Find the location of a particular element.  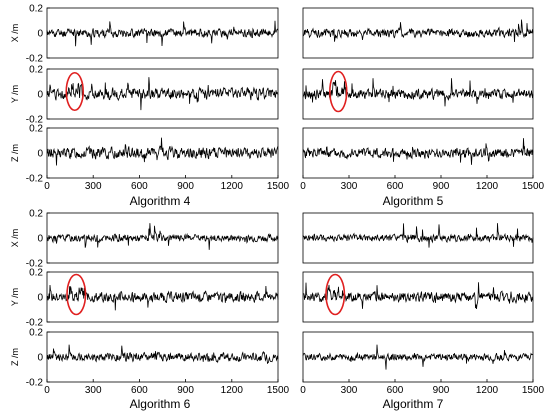

chart-title: Algorithm 7 is located at coordinates (413, 404).